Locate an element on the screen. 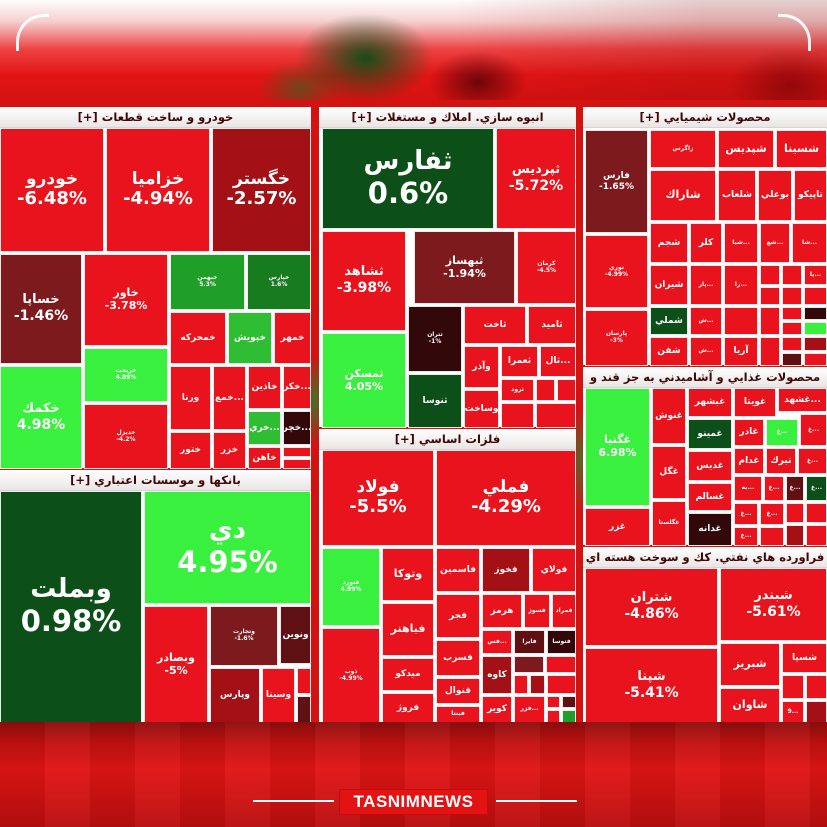  treemap-tile: شتران -4.86% is located at coordinates (651, 607).